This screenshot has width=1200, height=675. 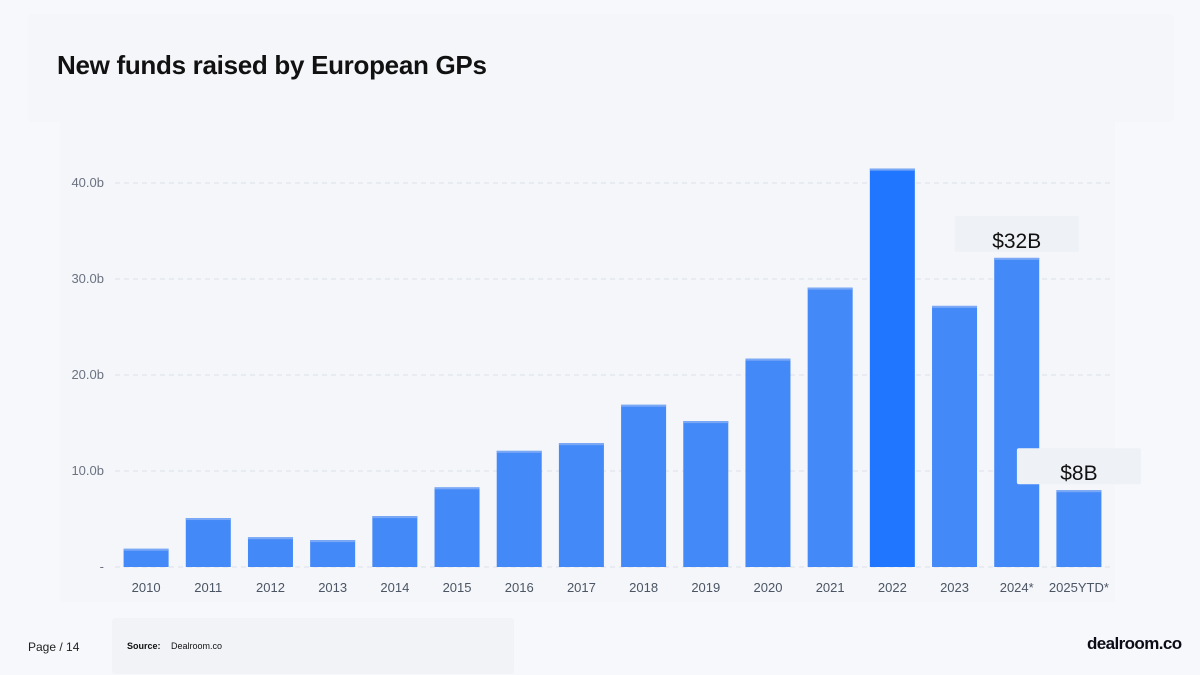 What do you see at coordinates (768, 587) in the screenshot?
I see `x-tick-label: 2020` at bounding box center [768, 587].